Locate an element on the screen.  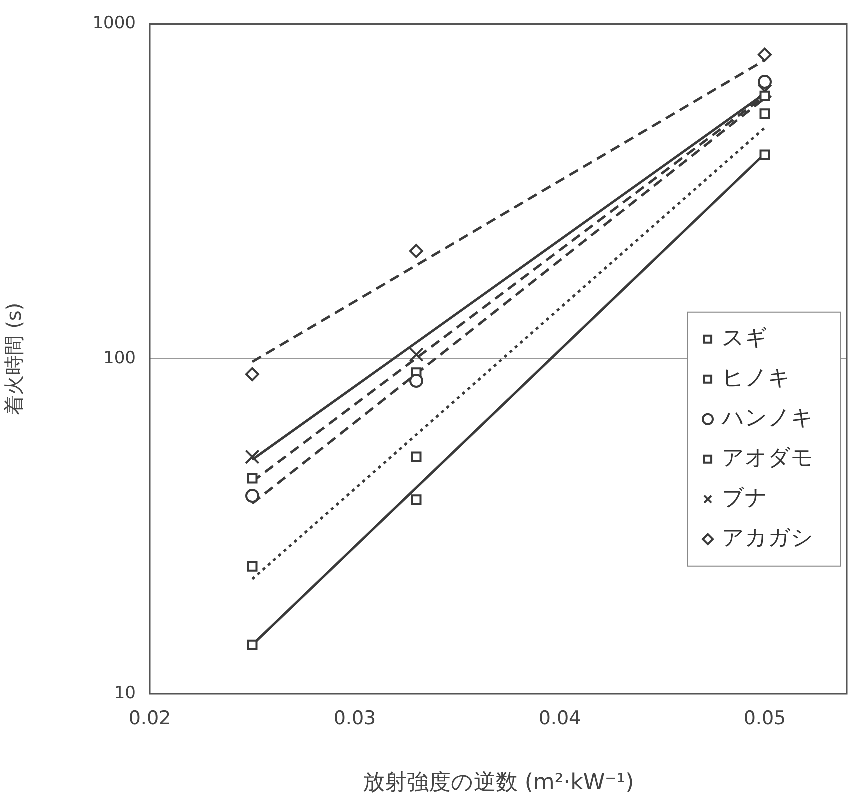
y-tick-label: 100 is located at coordinates (120, 358).